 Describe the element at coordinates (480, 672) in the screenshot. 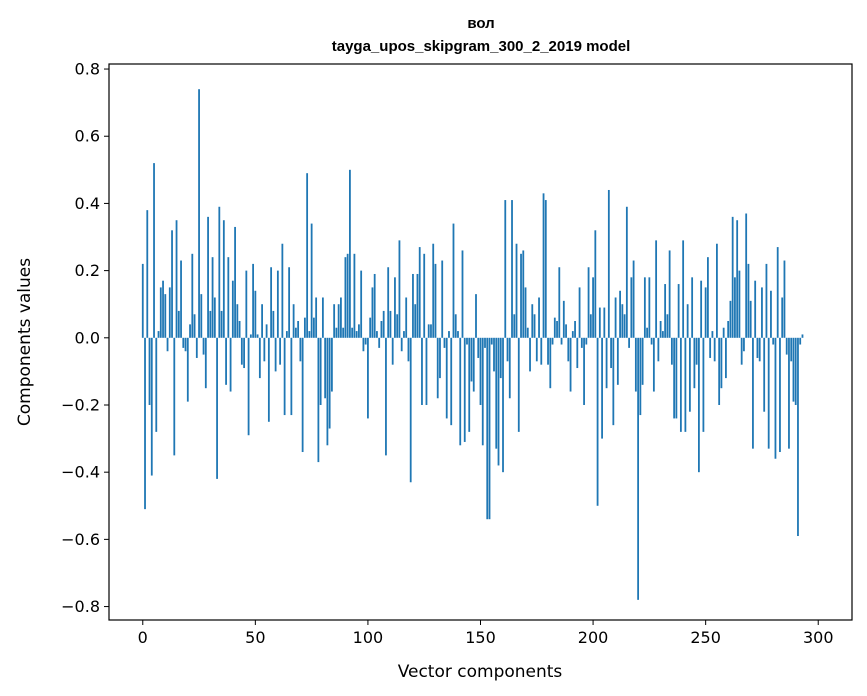

I see `x-axis-label: Vector components` at that location.